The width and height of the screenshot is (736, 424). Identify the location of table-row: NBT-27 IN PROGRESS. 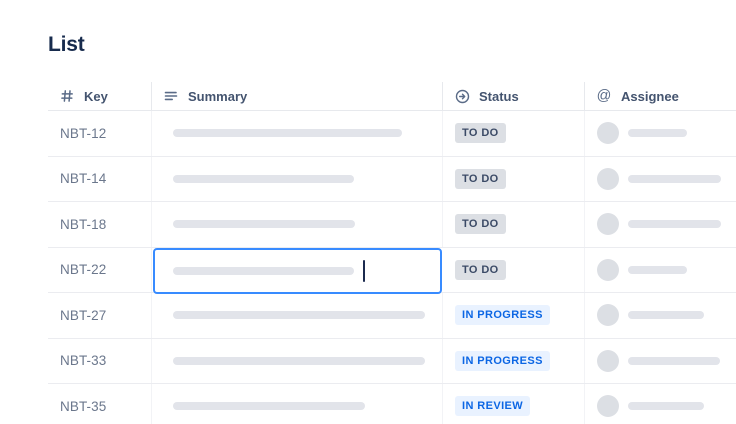
(392, 316).